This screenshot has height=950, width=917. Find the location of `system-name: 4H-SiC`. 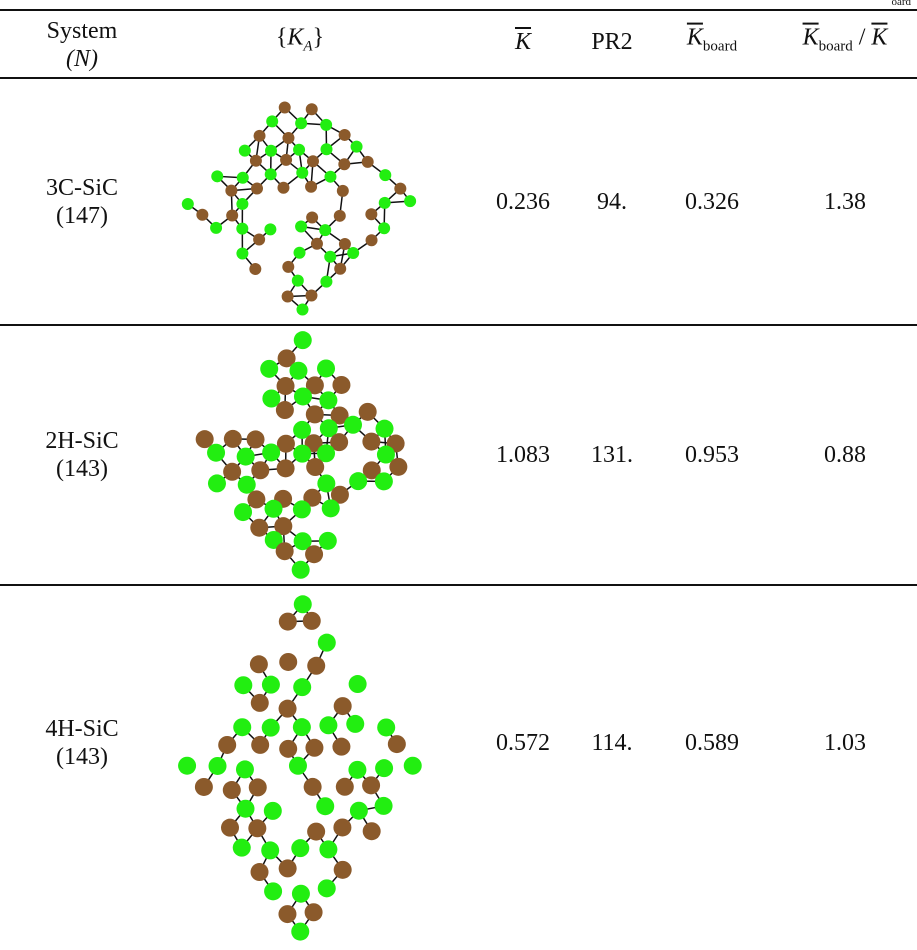

system-name: 4H-SiC is located at coordinates (82, 728).